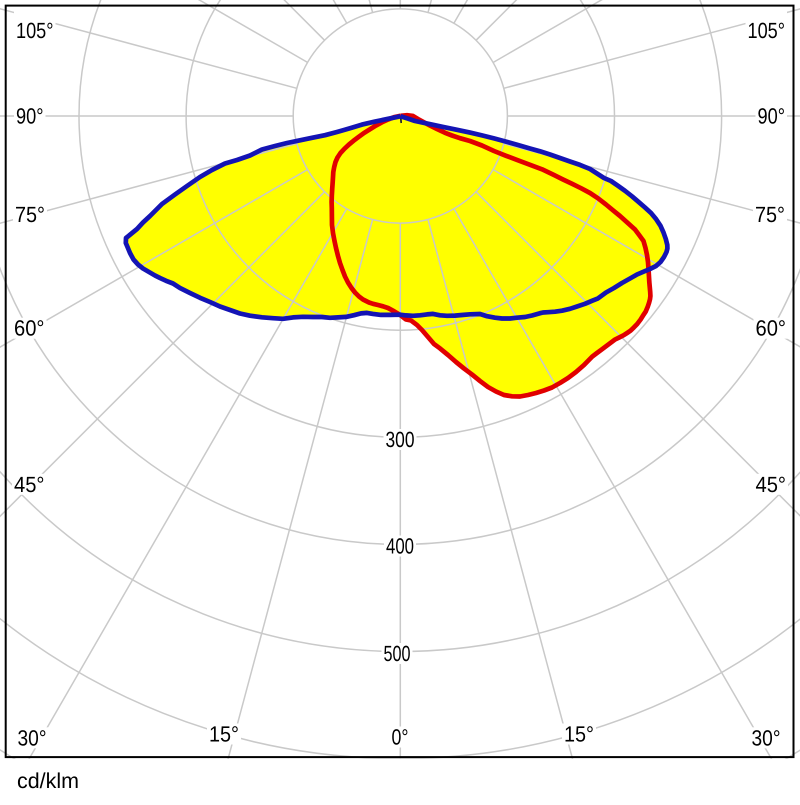 Image resolution: width=800 pixels, height=805 pixels. I want to click on svg-text: 400, so click(400, 546).